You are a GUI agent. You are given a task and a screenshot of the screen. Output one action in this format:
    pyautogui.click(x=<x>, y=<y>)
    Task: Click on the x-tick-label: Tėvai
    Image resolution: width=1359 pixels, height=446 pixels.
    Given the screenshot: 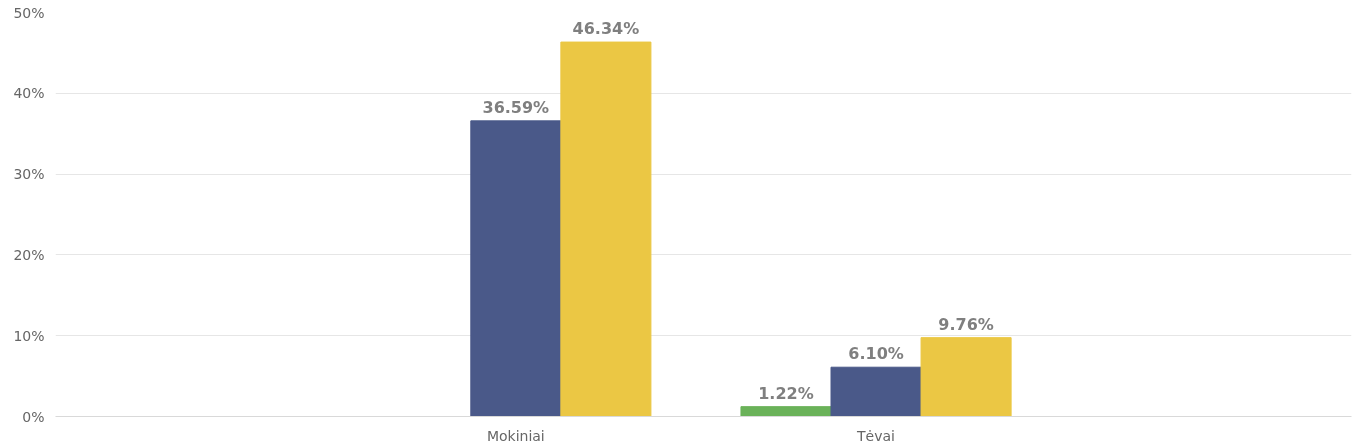 What is the action you would take?
    pyautogui.click(x=875, y=435)
    